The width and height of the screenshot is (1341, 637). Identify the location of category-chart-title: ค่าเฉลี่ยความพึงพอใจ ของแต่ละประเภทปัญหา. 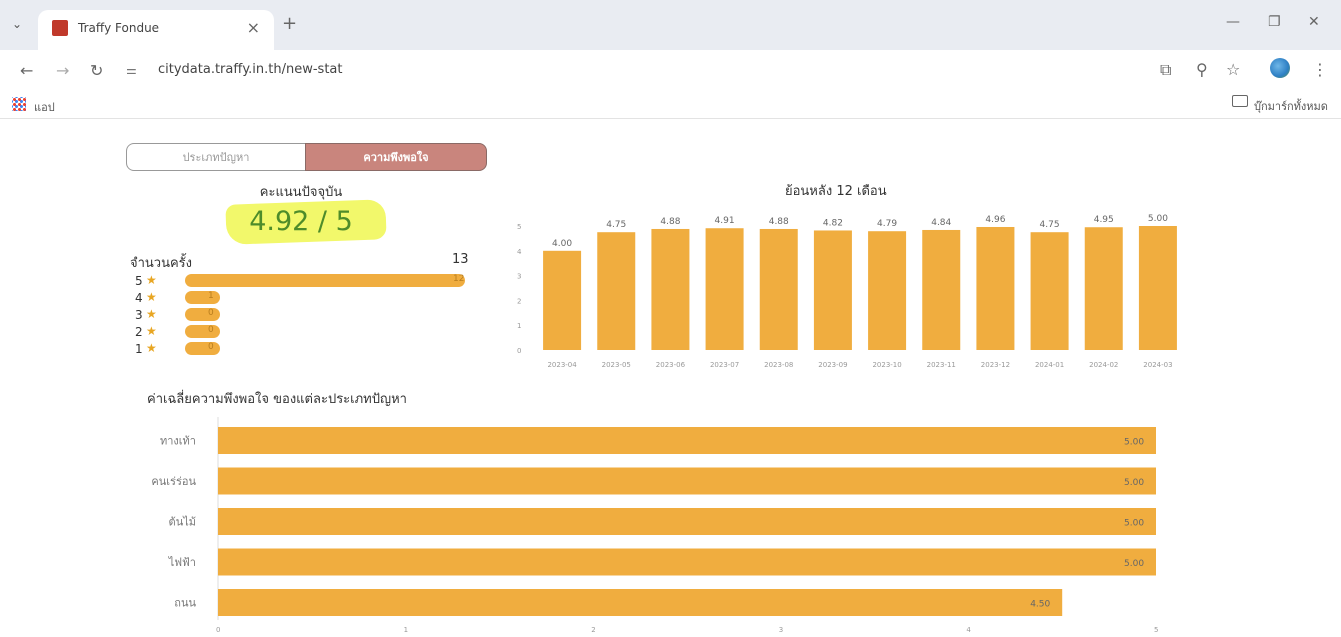
(277, 399).